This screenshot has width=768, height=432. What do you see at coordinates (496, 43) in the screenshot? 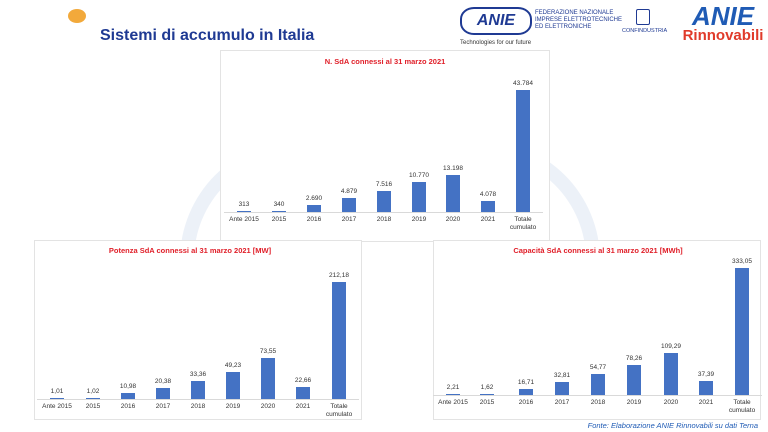
I see `tagline: Technologies for our future` at bounding box center [496, 43].